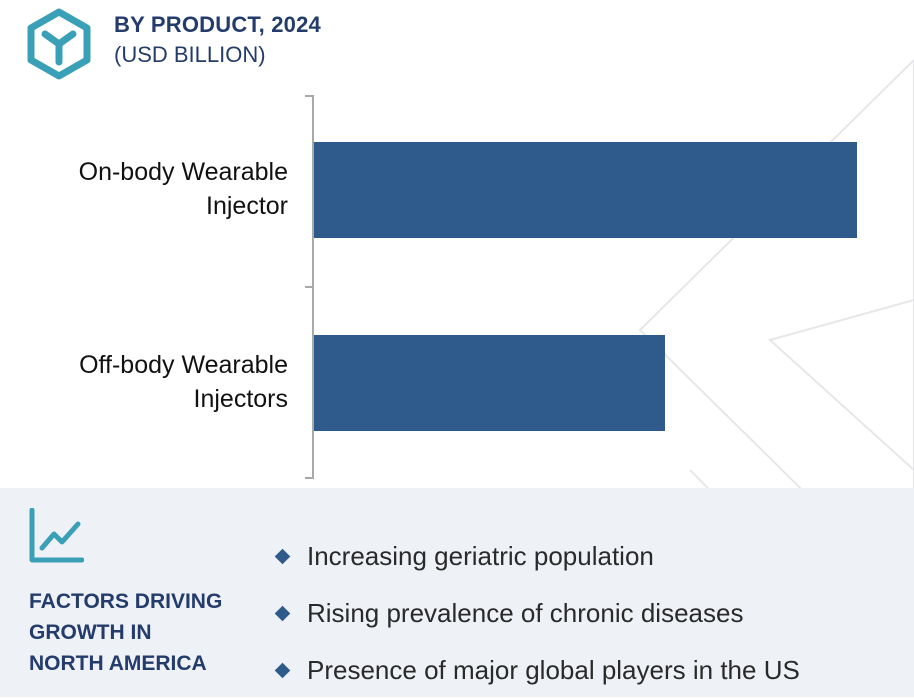 Image resolution: width=914 pixels, height=699 pixels. I want to click on chart-subtitle: (USD BILLION), so click(190, 54).